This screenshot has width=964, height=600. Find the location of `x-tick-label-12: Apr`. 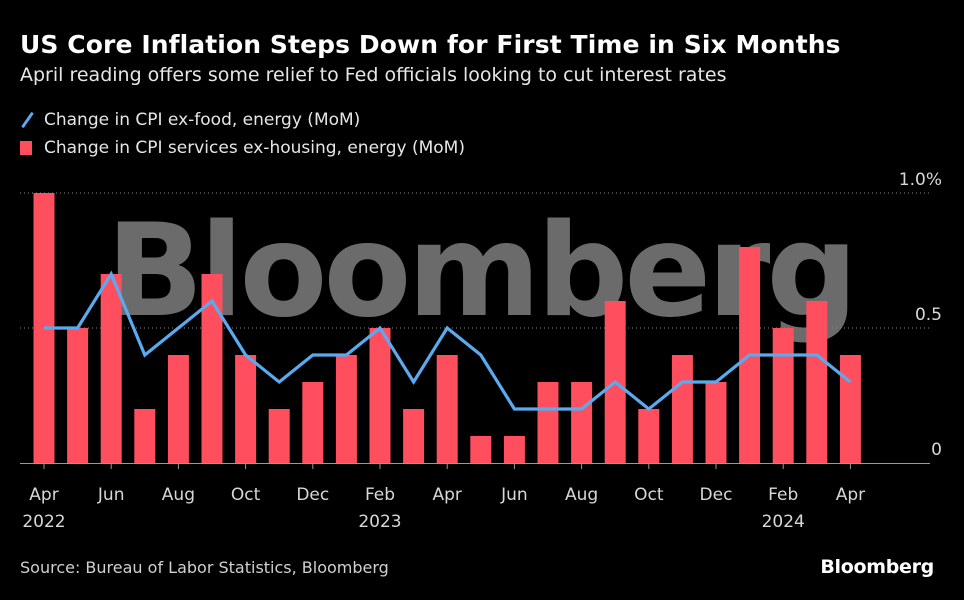

x-tick-label-12: Apr is located at coordinates (850, 495).